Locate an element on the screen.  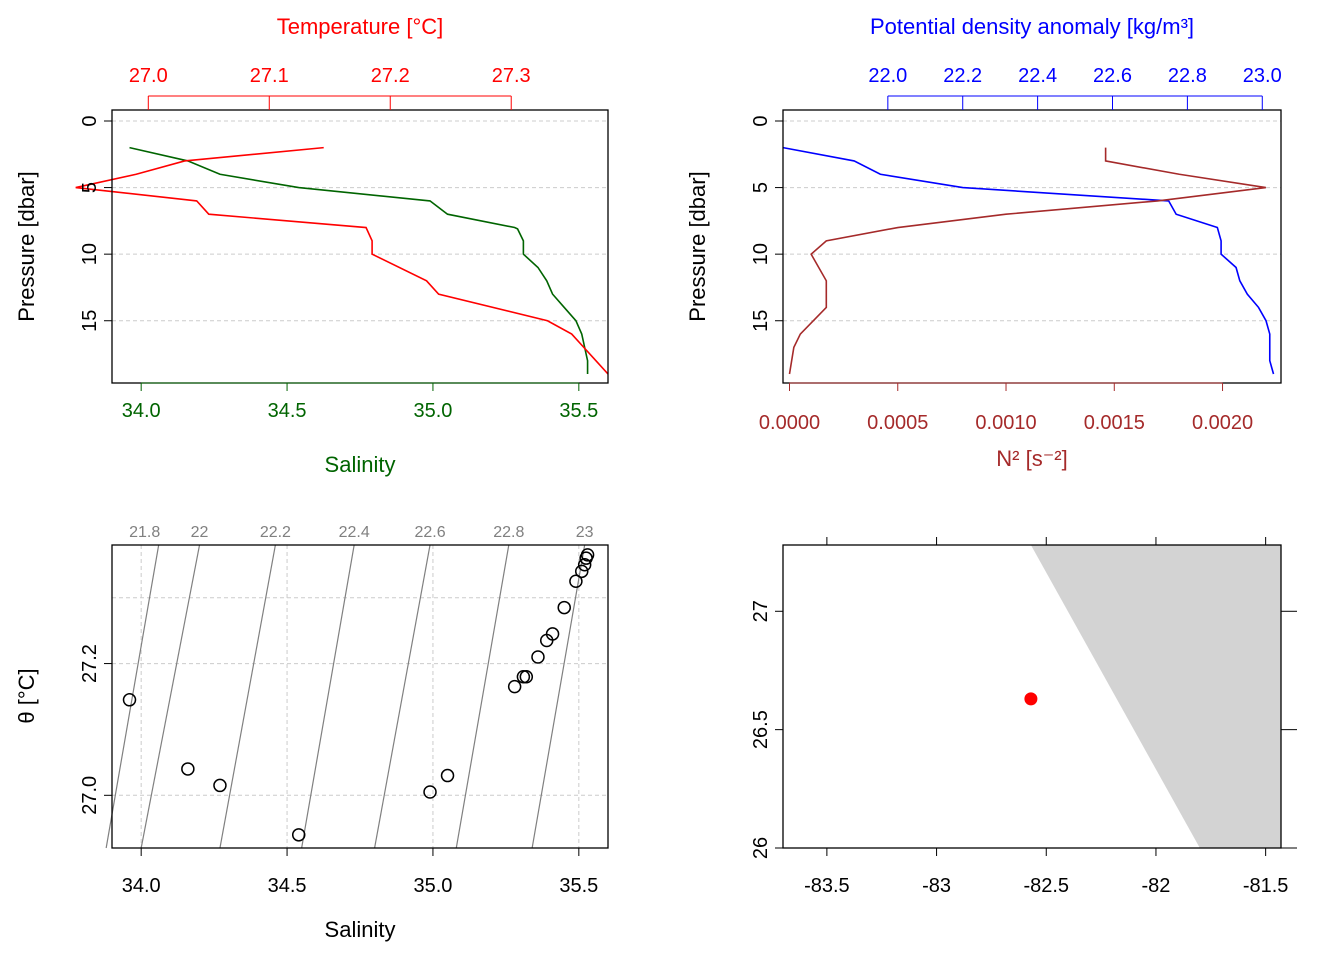
x2-tick-label: 27.0 is located at coordinates (148, 76).